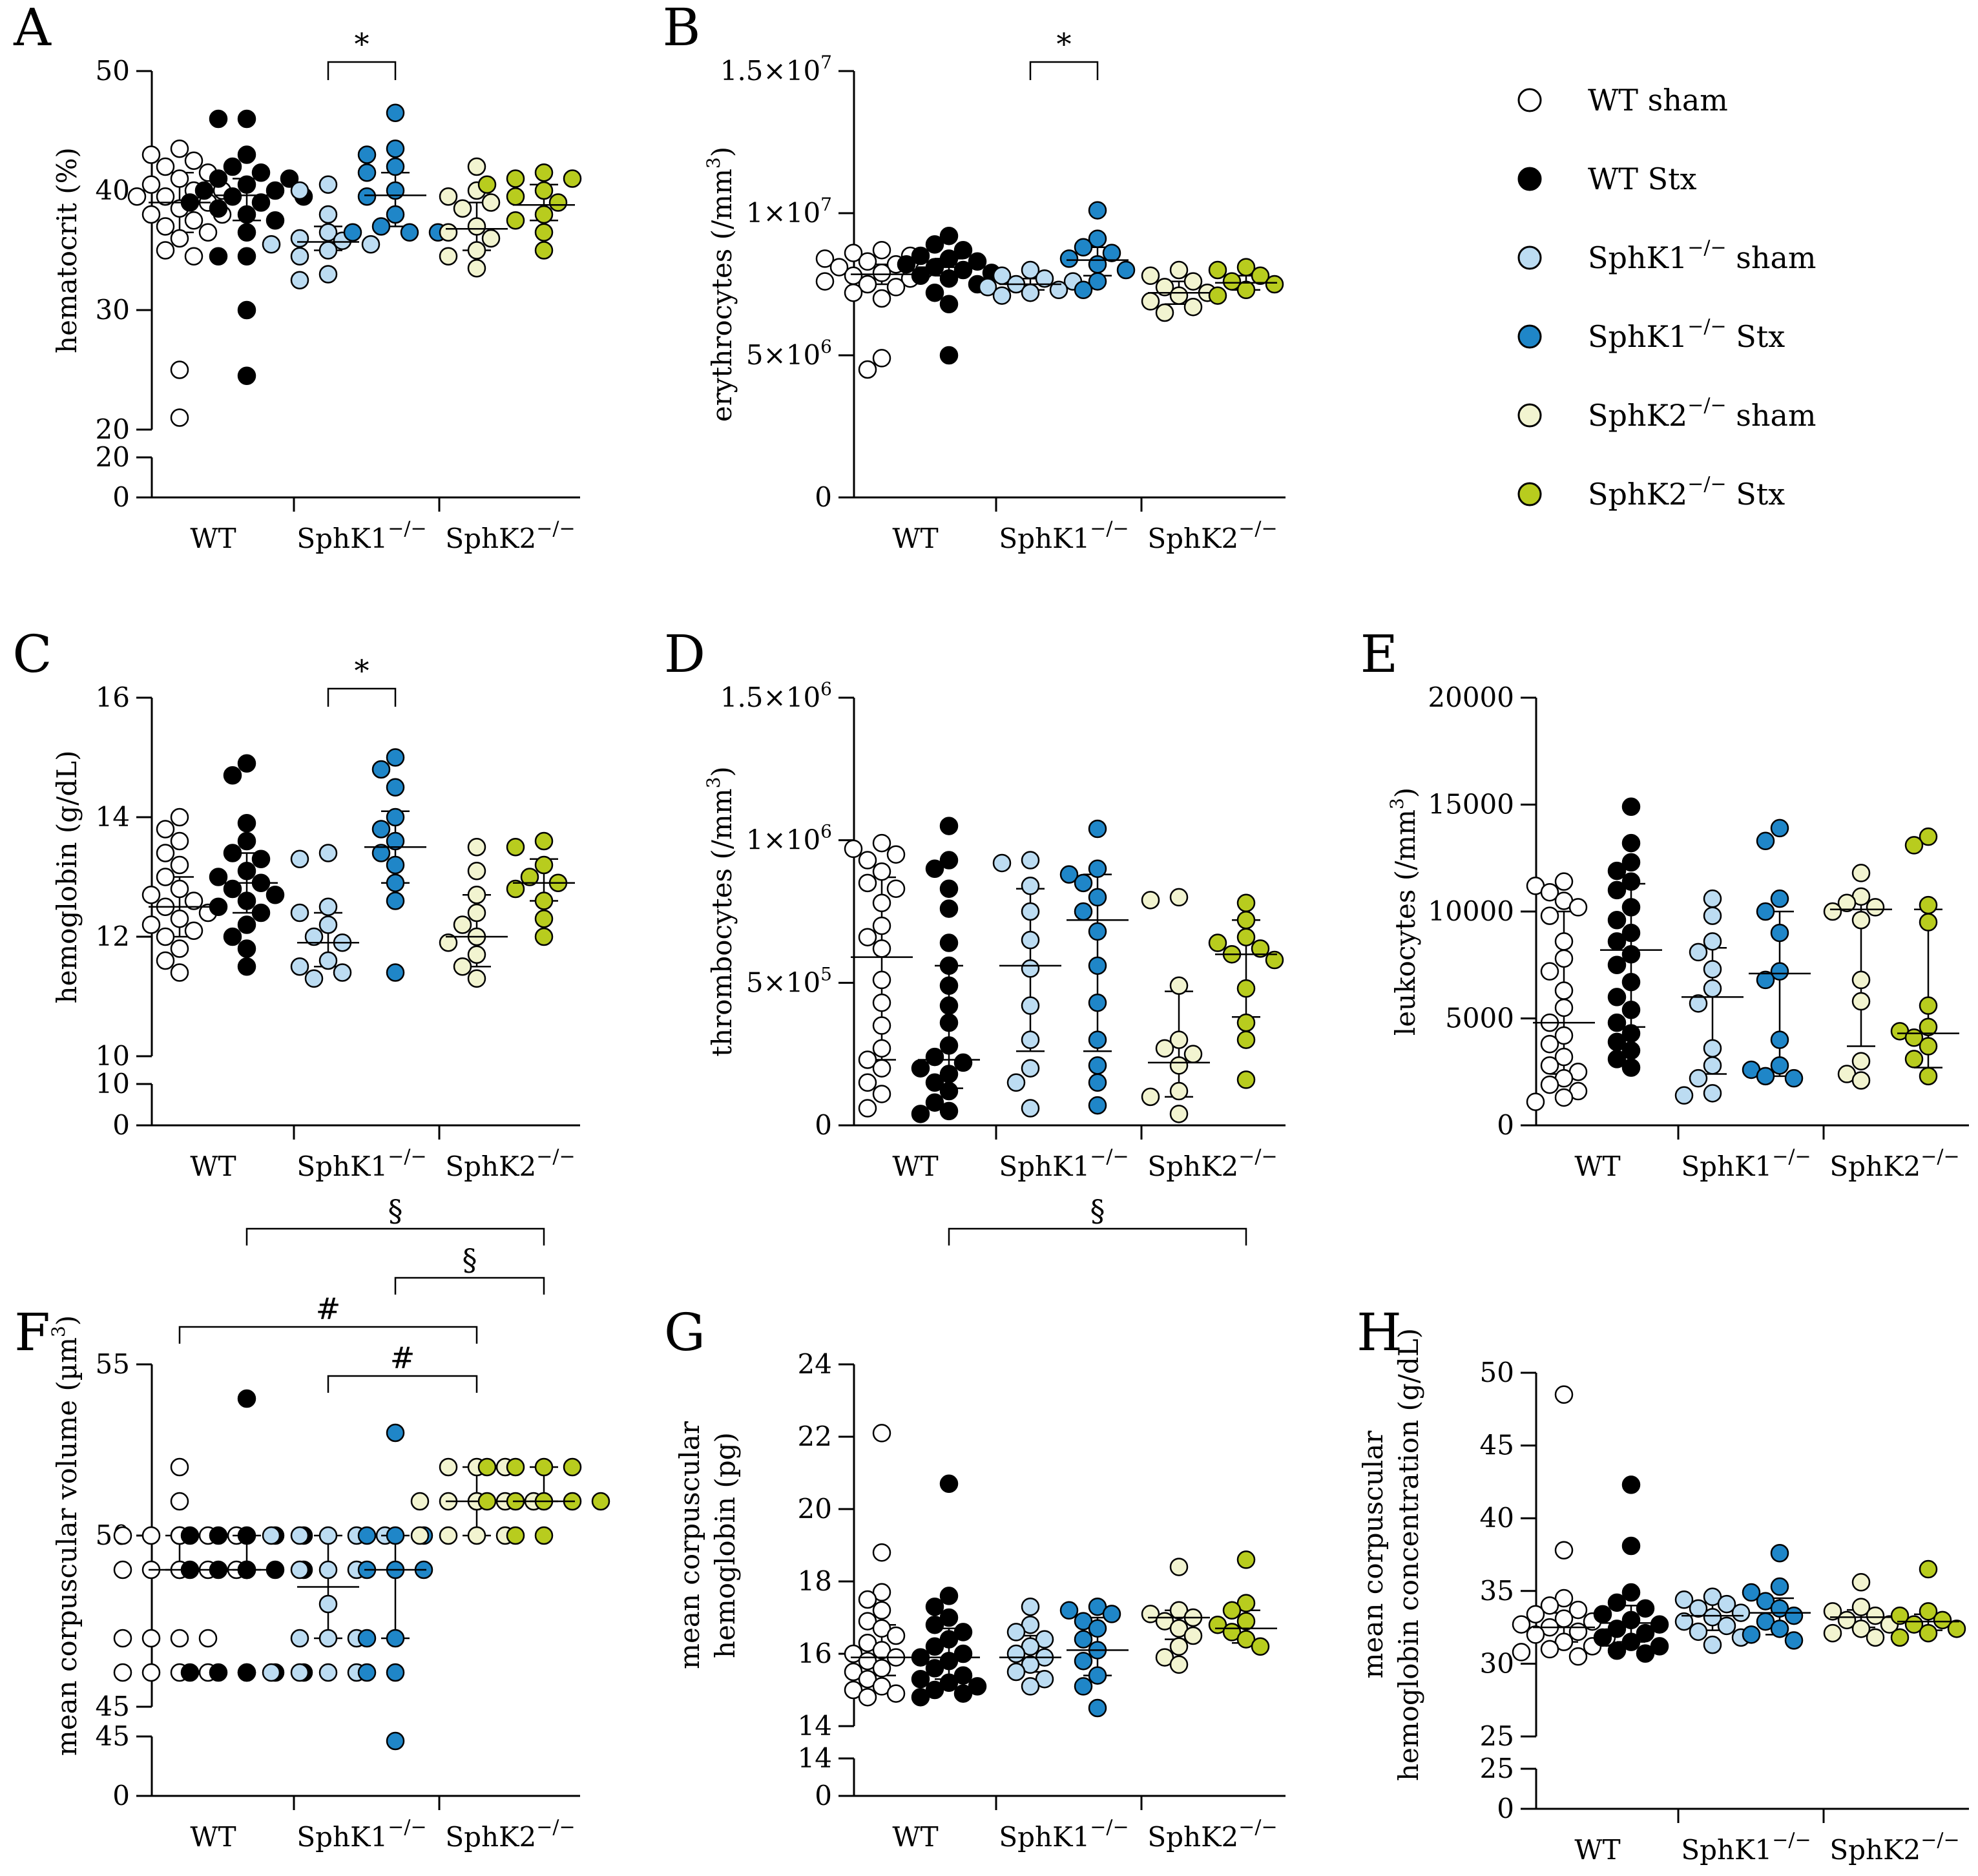 The image size is (1978, 1876). Describe the element at coordinates (789, 353) in the screenshot. I see `y-tick-label: 5×10⁶` at that location.